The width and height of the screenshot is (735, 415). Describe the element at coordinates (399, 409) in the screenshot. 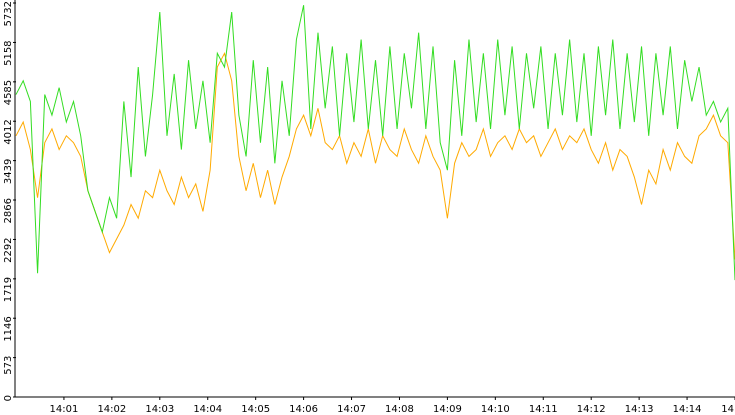

I see `x-tick-label: 14:08` at that location.